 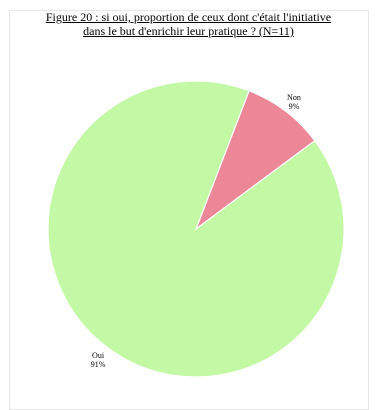 What do you see at coordinates (255, 160) in the screenshot?
I see `pie-slice-non` at bounding box center [255, 160].